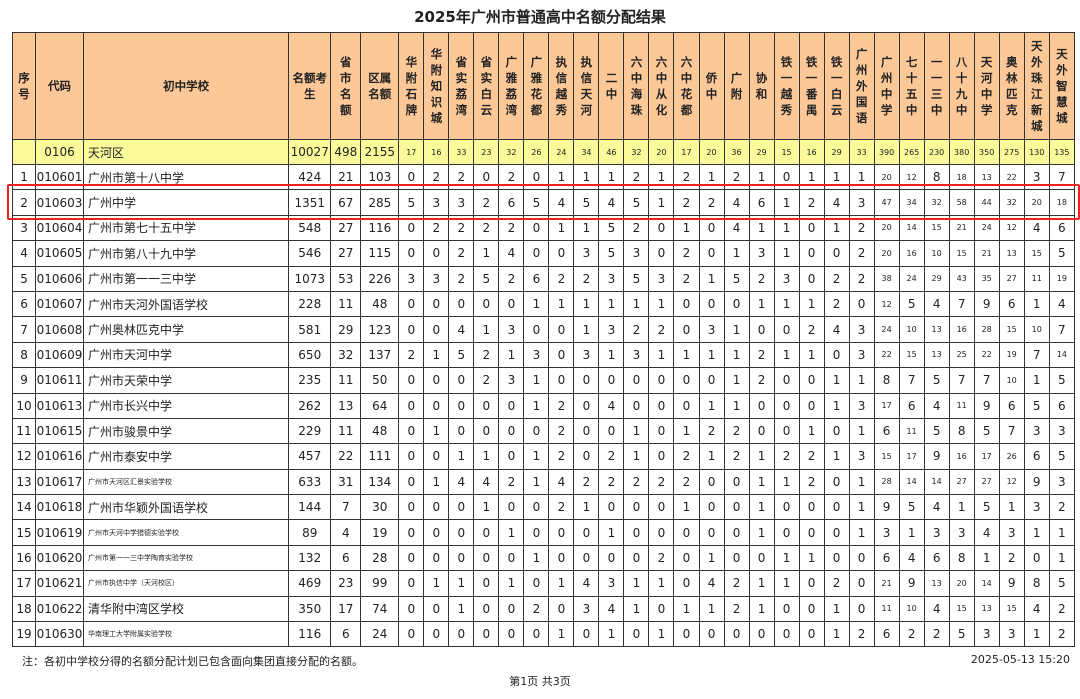 The width and height of the screenshot is (1080, 699). Describe the element at coordinates (186, 609) in the screenshot. I see `school-name-cell: 清华附中湾区学校` at that location.